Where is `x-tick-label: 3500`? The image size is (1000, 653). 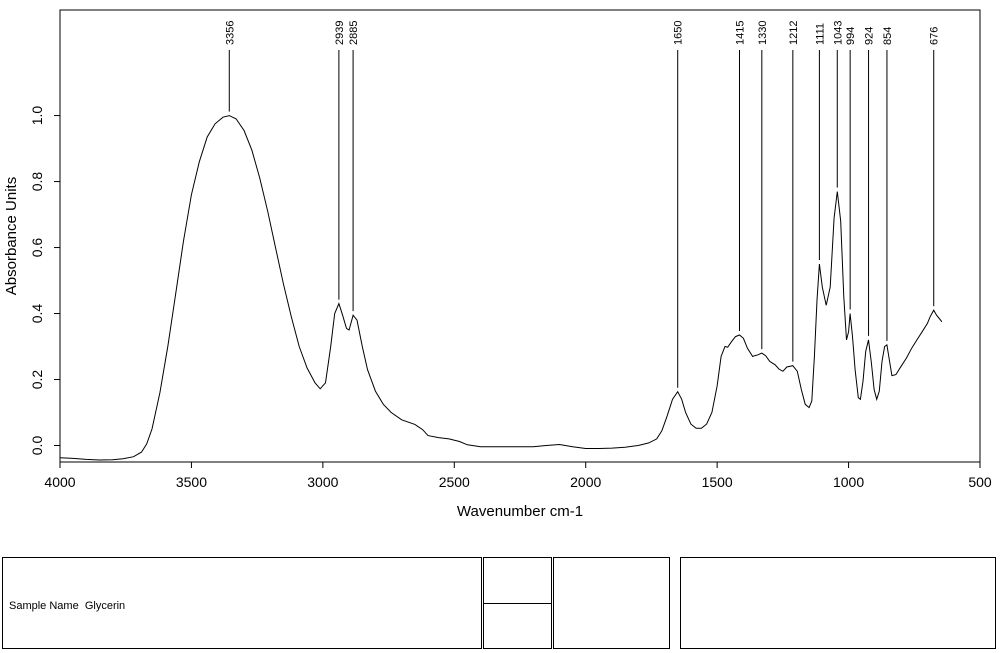 x-tick-label: 3500 is located at coordinates (191, 482).